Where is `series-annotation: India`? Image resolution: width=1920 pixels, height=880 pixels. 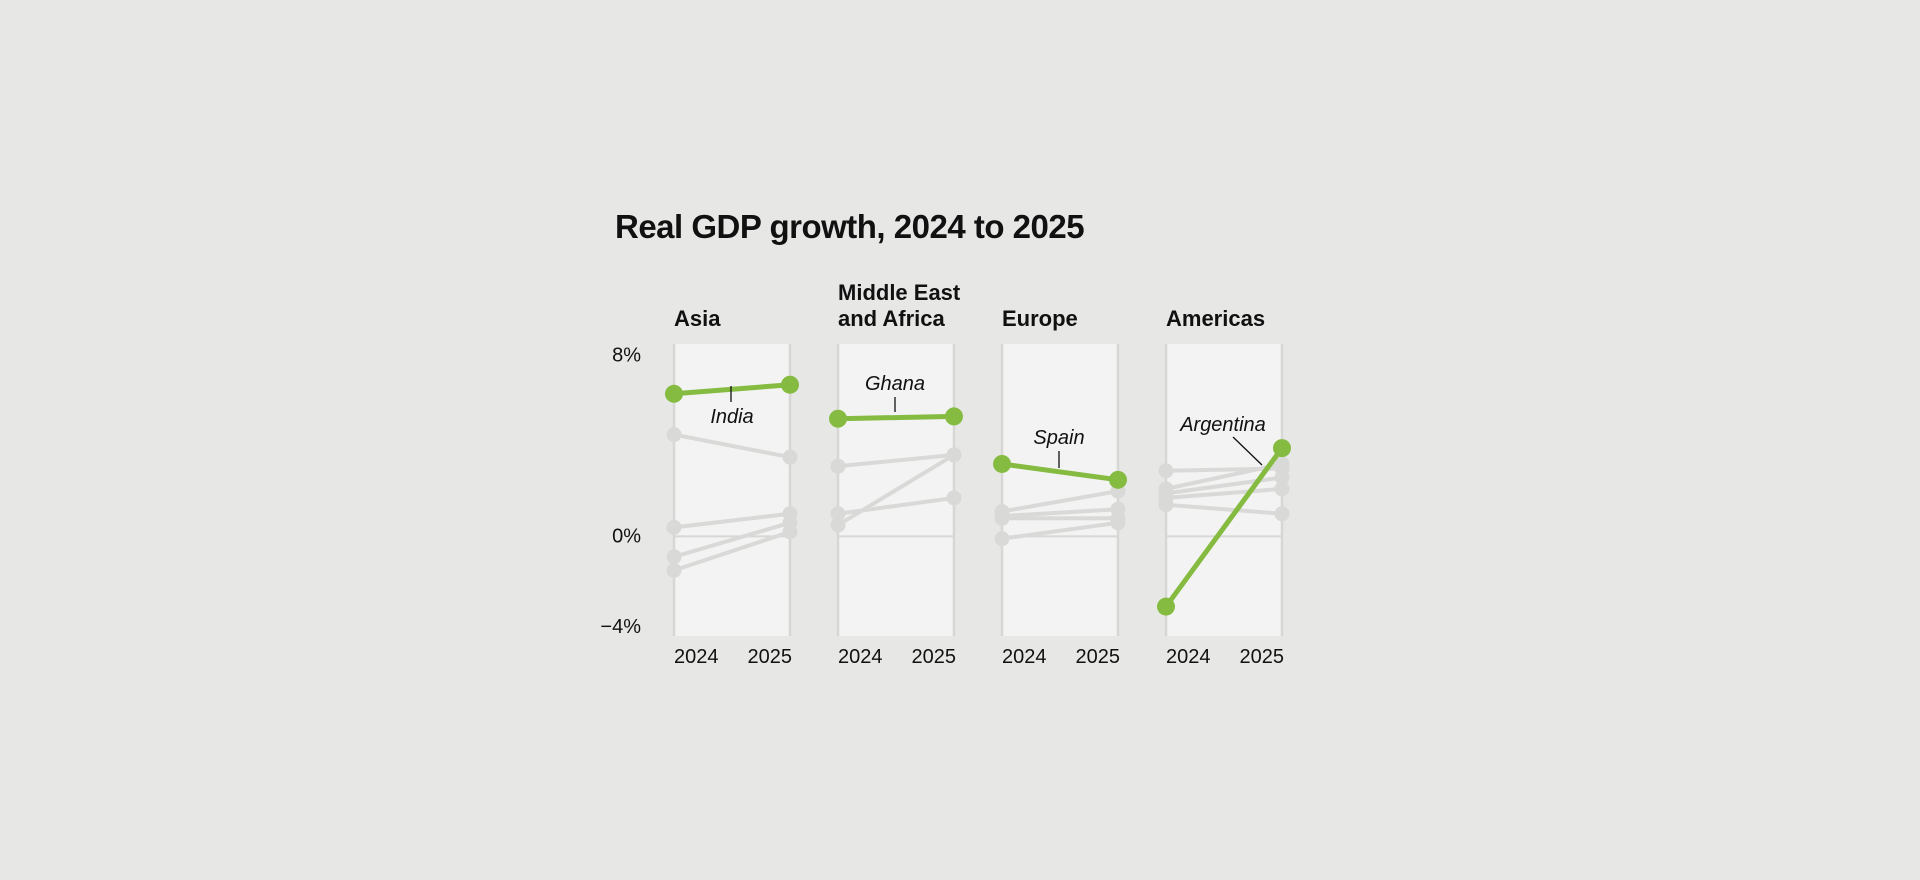 series-annotation: India is located at coordinates (731, 417).